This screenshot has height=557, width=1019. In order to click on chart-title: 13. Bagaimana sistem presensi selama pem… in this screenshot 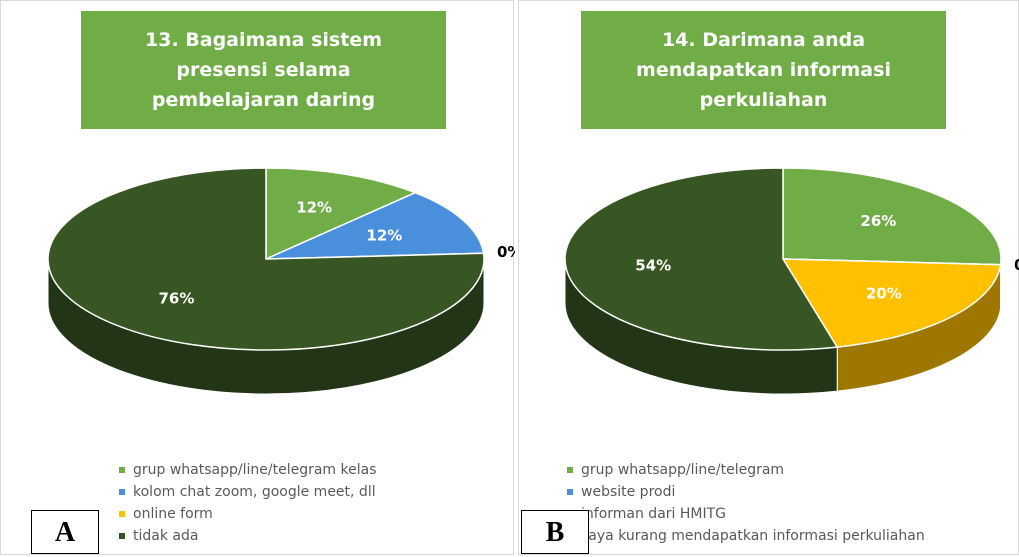, I will do `click(263, 70)`.